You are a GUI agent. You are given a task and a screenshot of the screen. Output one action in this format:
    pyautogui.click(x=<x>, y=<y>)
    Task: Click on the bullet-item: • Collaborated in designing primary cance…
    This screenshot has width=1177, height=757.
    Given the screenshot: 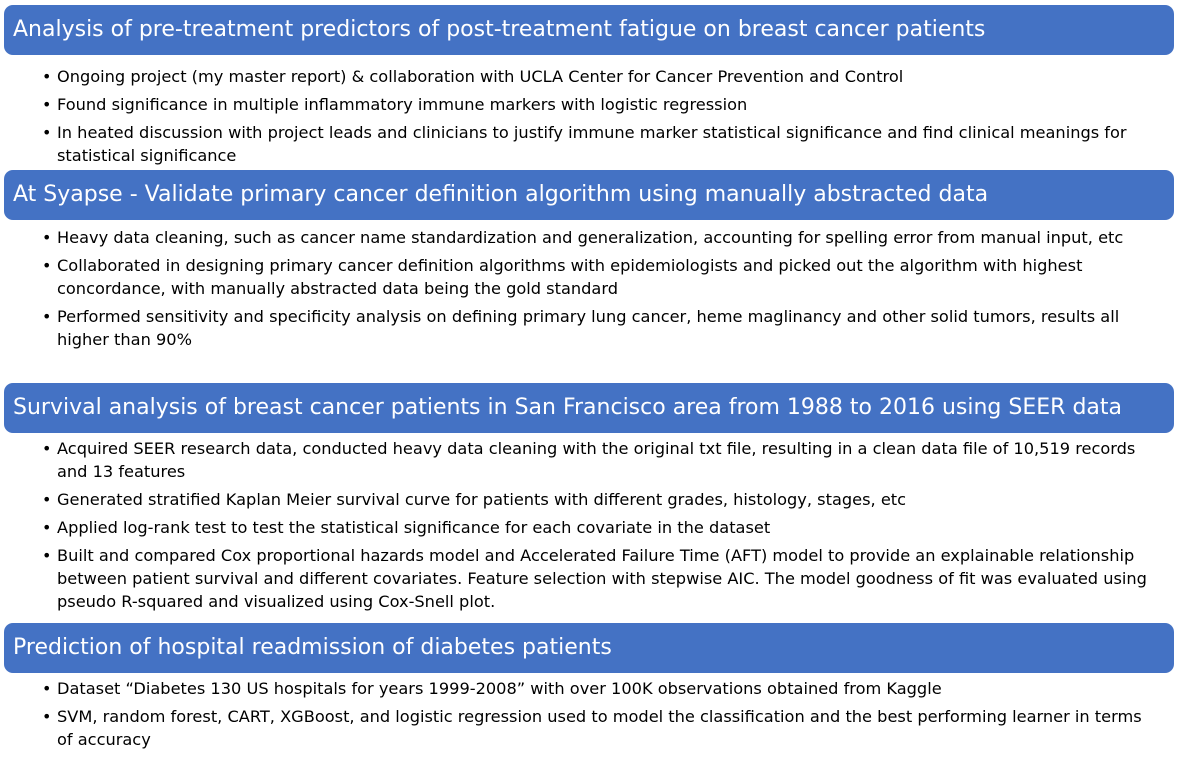 What is the action you would take?
    pyautogui.click(x=589, y=277)
    